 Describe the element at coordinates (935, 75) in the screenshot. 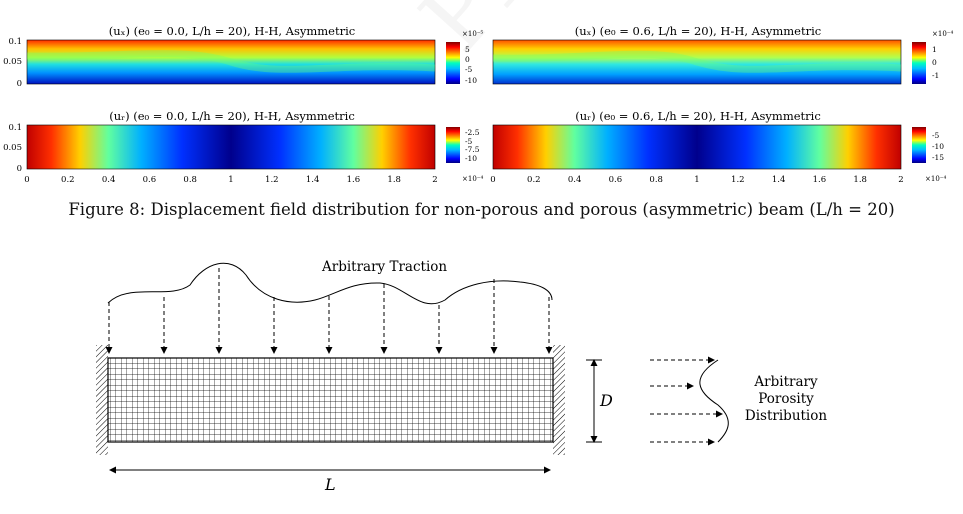

I see `svg-text: -1` at that location.